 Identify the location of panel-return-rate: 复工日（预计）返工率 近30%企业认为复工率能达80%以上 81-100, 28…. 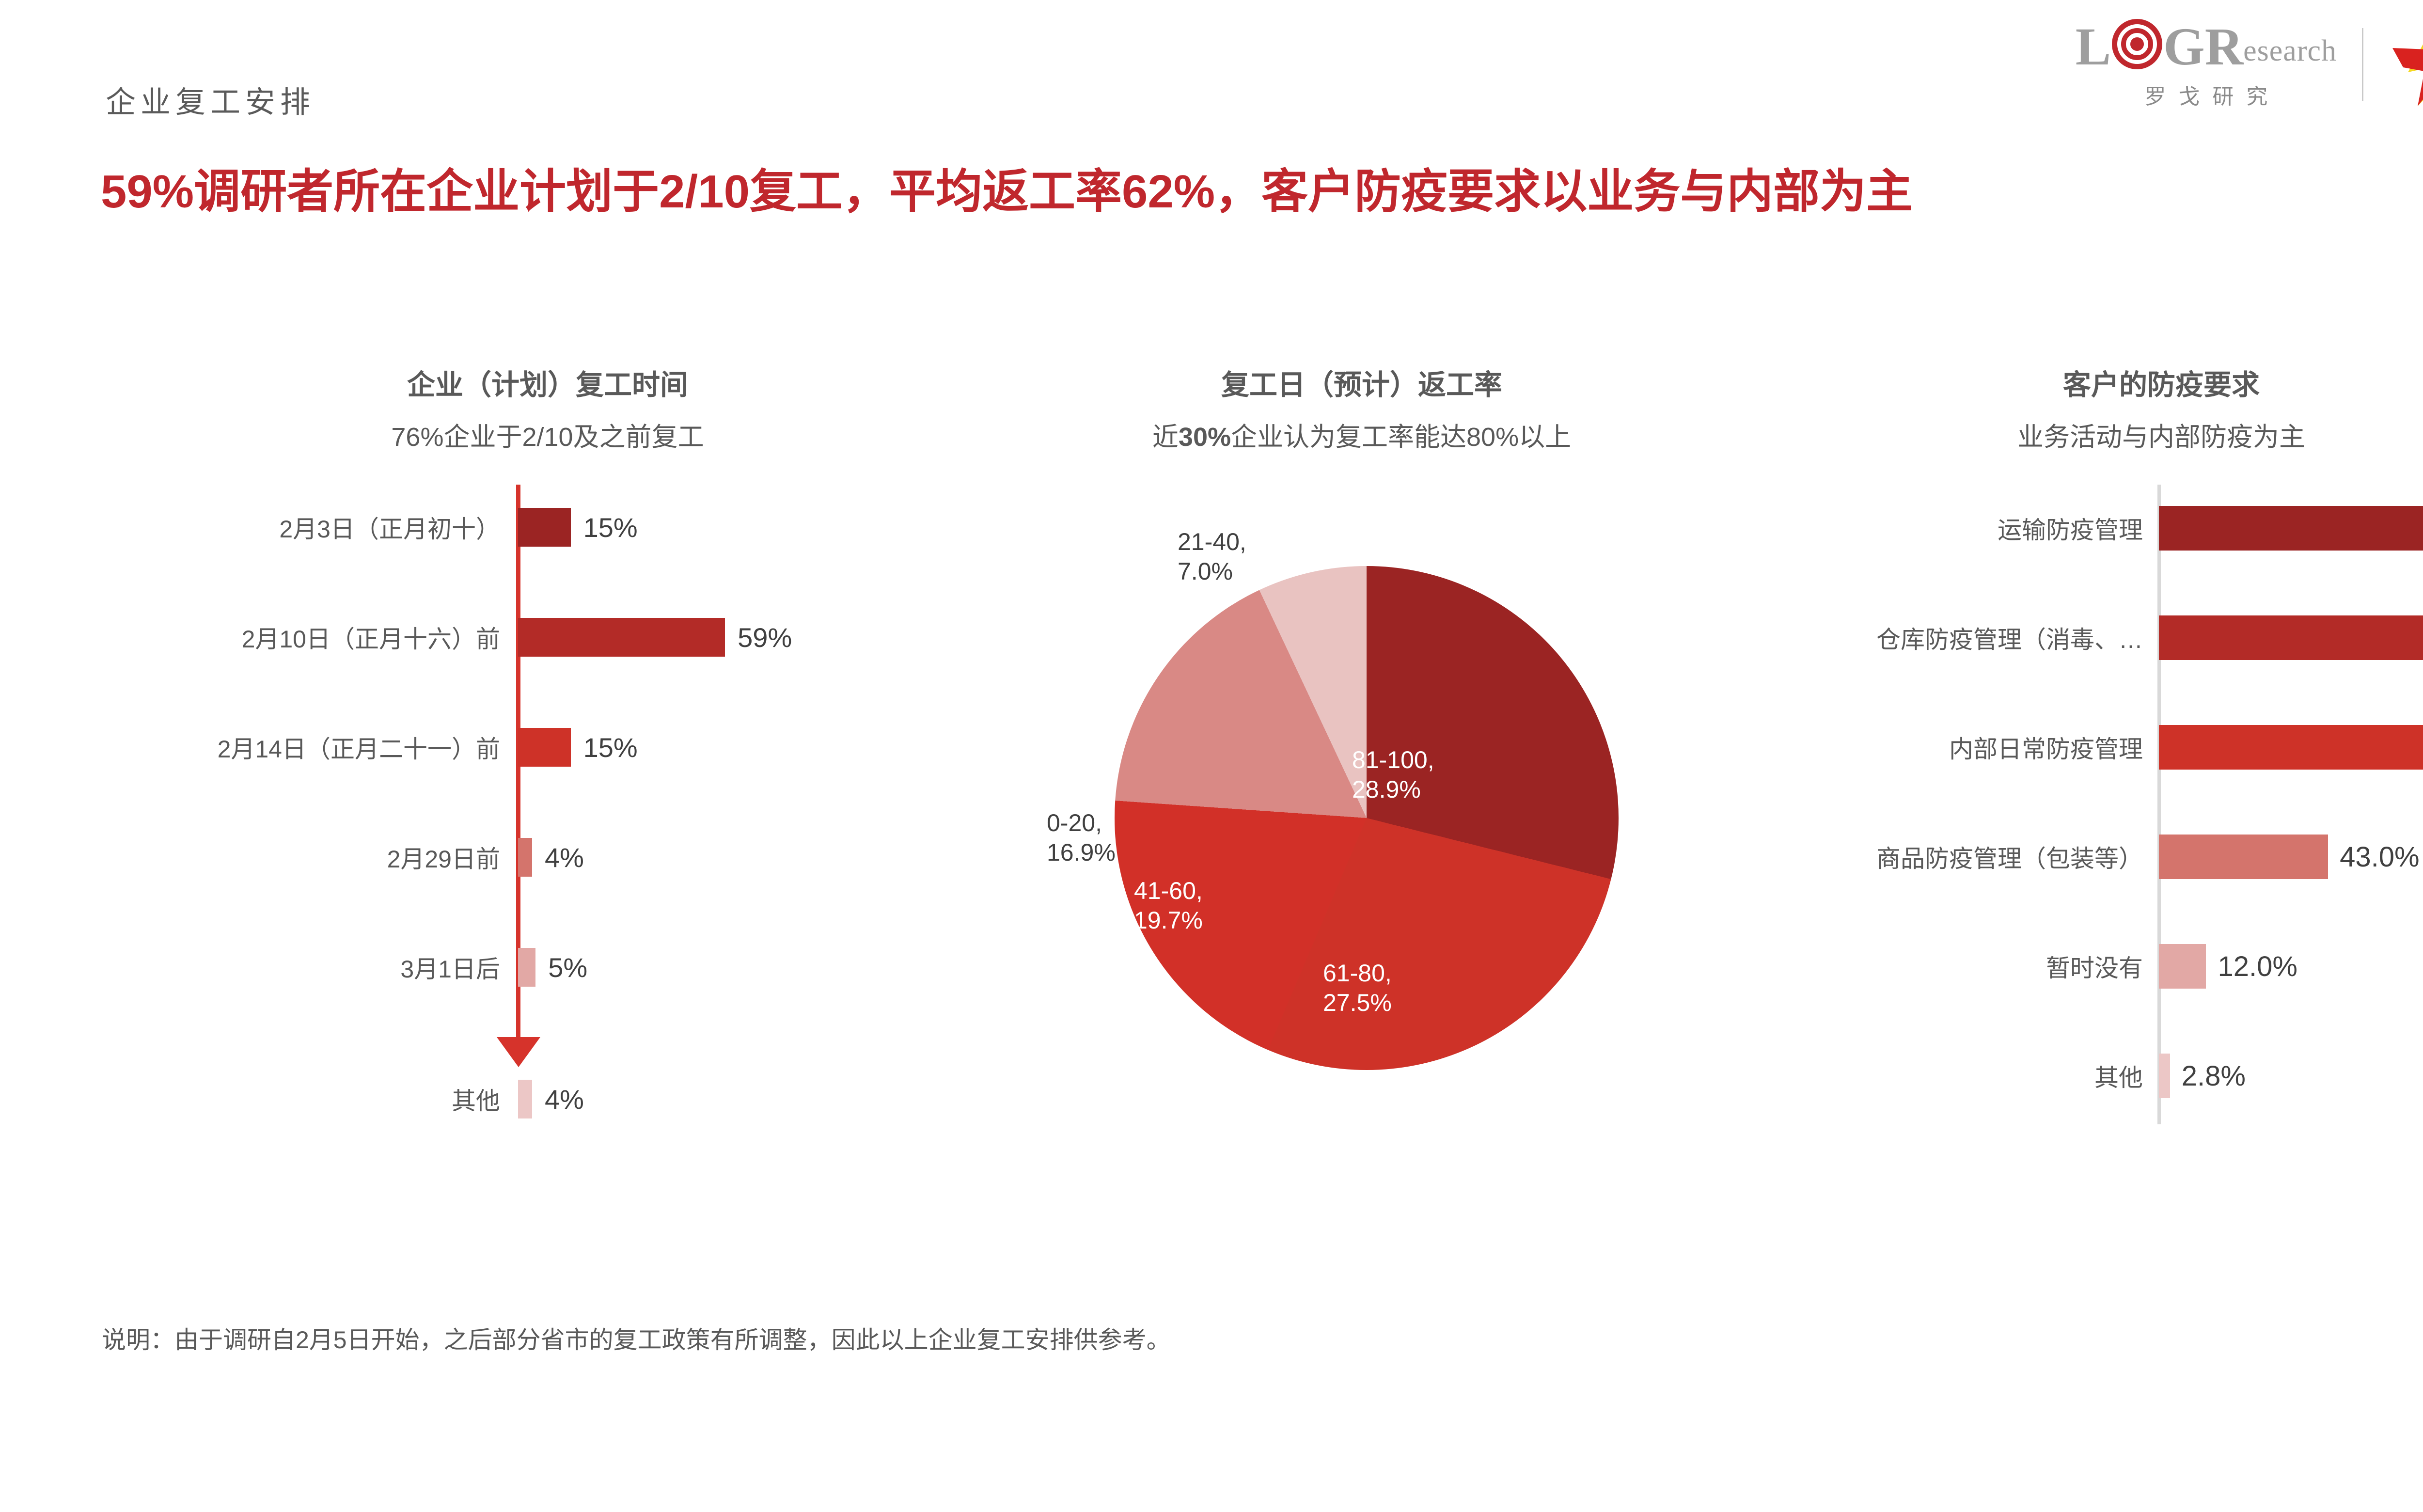
(1362, 733).